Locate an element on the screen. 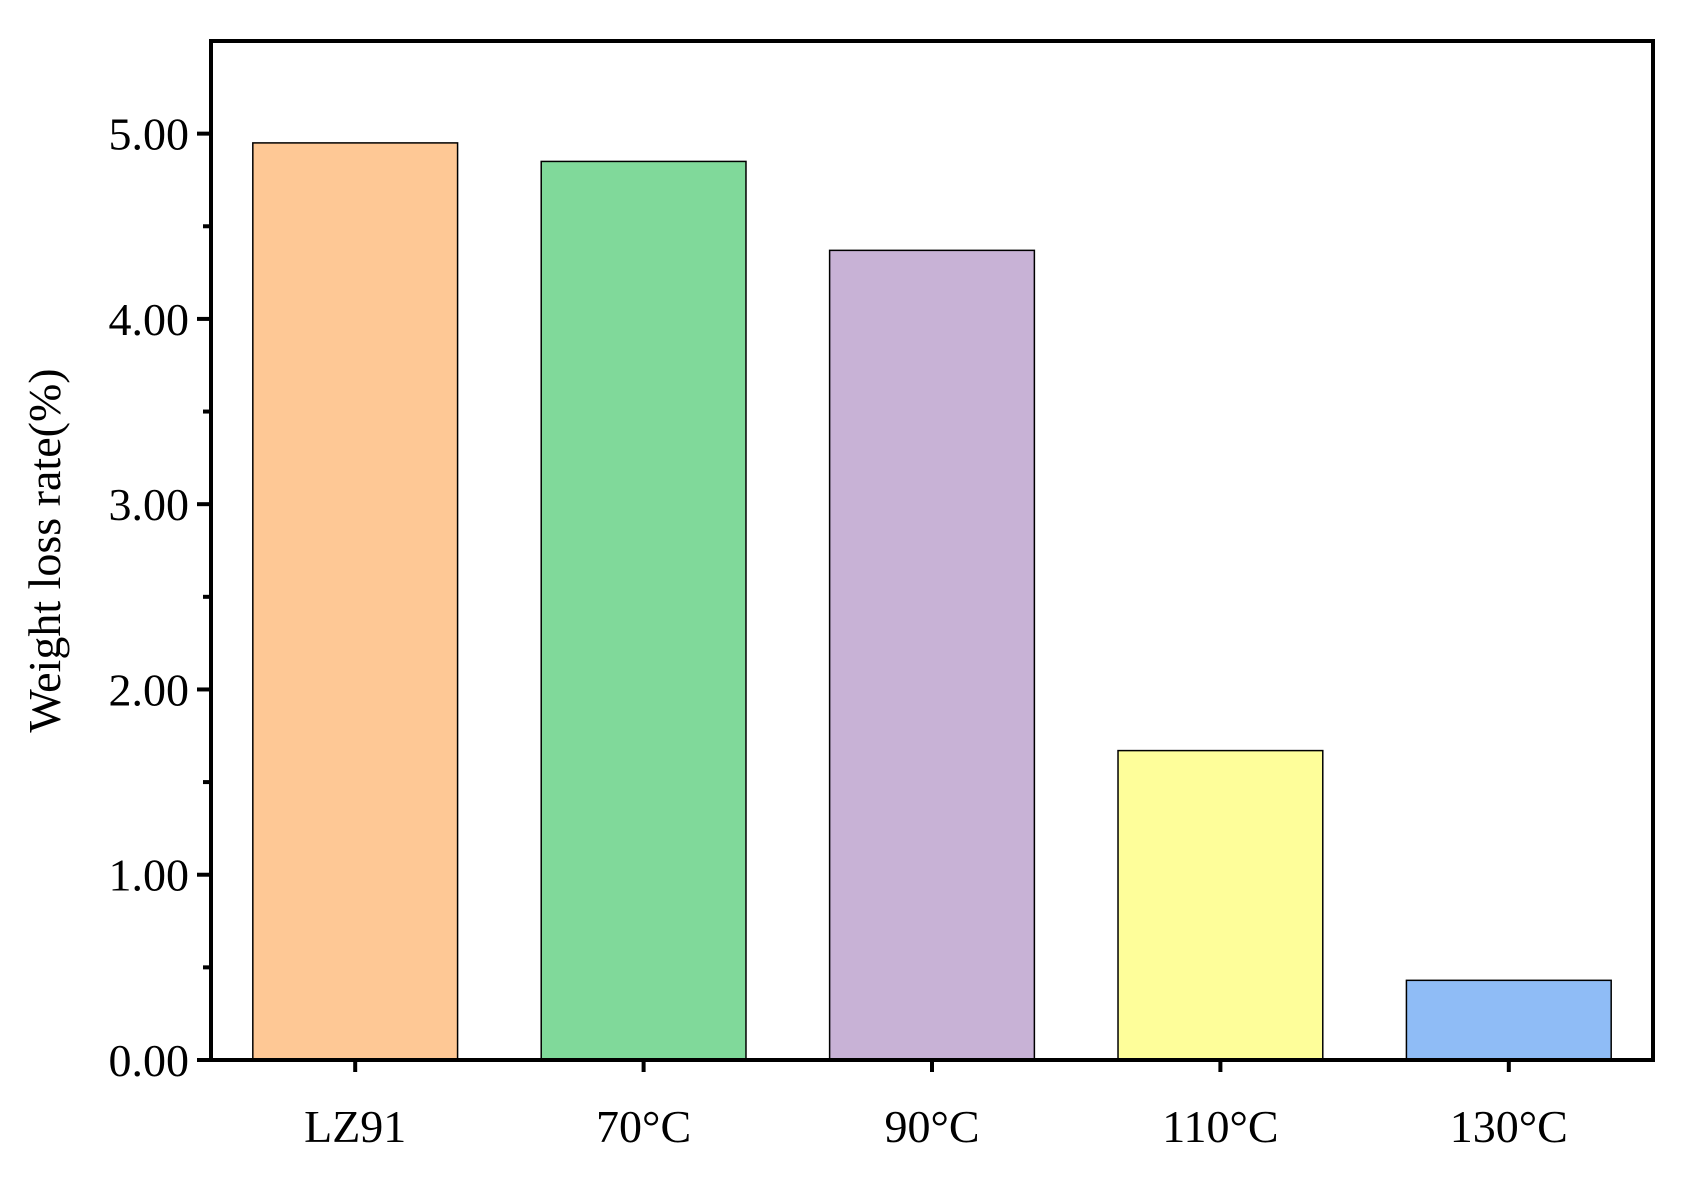 Image resolution: width=1681 pixels, height=1177 pixels. y-tick-label-3: 3.00 is located at coordinates (149, 504).